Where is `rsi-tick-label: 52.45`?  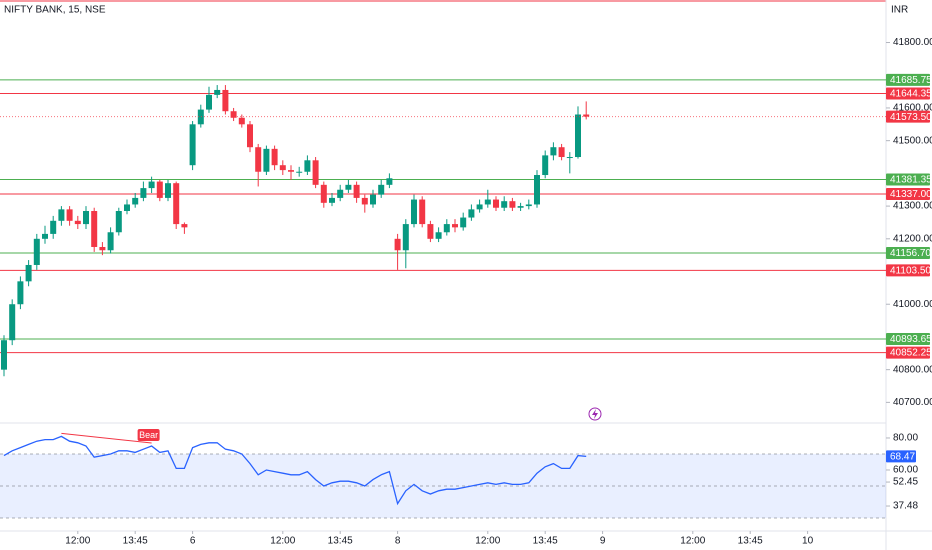
rsi-tick-label: 52.45 is located at coordinates (905, 482).